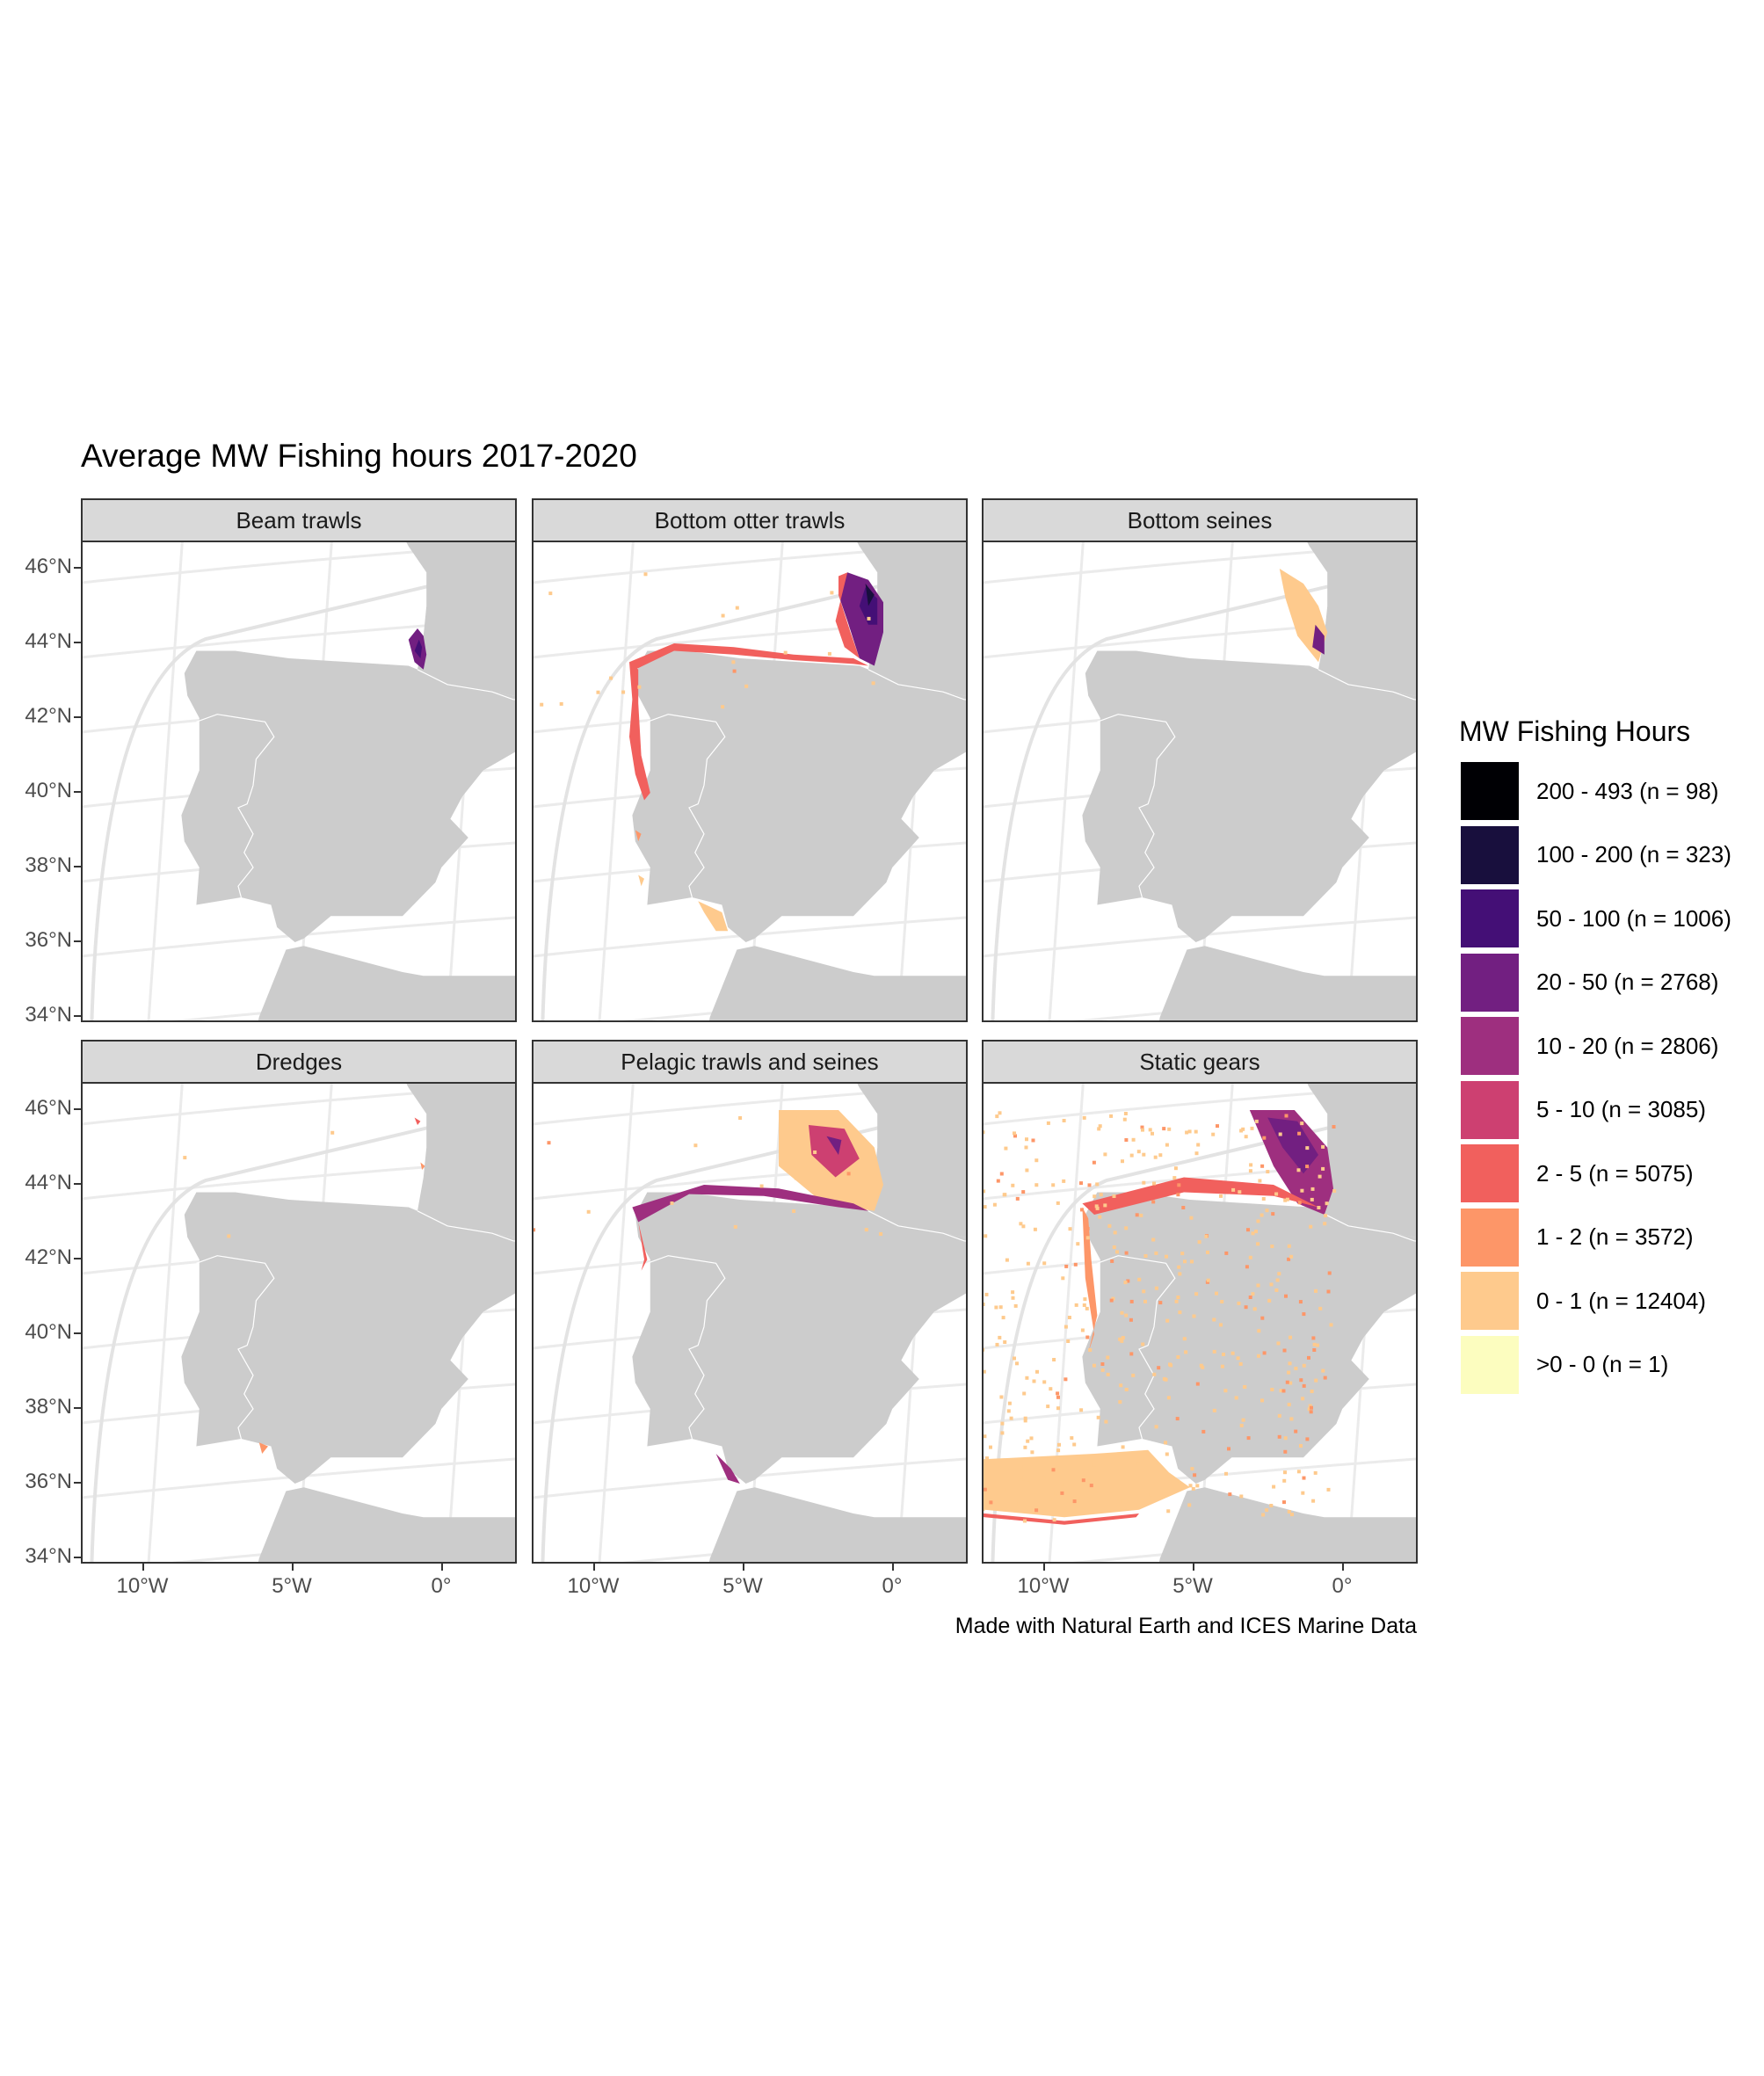 This screenshot has width=1764, height=2076. Describe the element at coordinates (142, 1586) in the screenshot. I see `x-tick-label: 10°W` at that location.